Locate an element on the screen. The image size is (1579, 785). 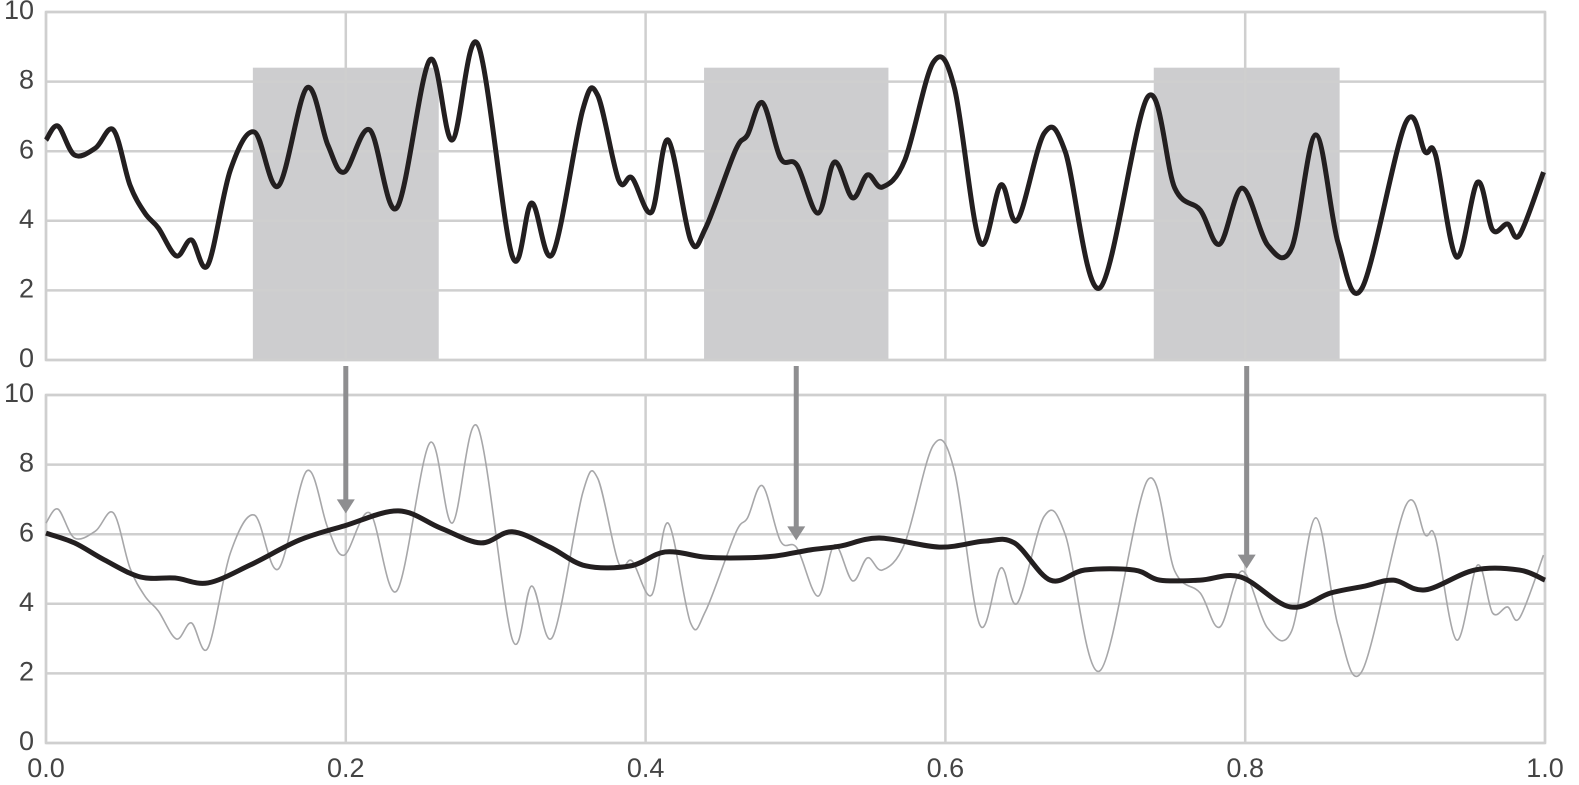
x-tick-label: 1.0 is located at coordinates (1545, 768).